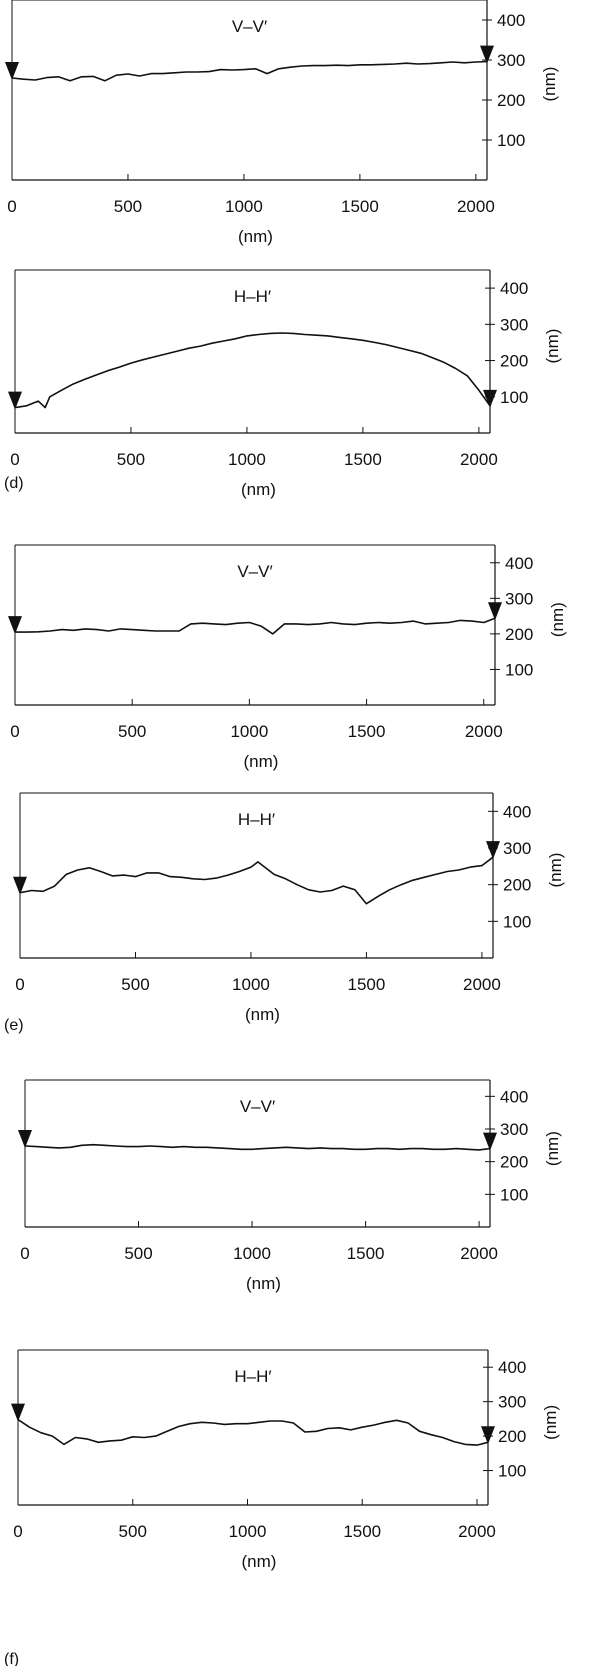  What do you see at coordinates (14, 483) in the screenshot?
I see `panel-label: (d)` at bounding box center [14, 483].